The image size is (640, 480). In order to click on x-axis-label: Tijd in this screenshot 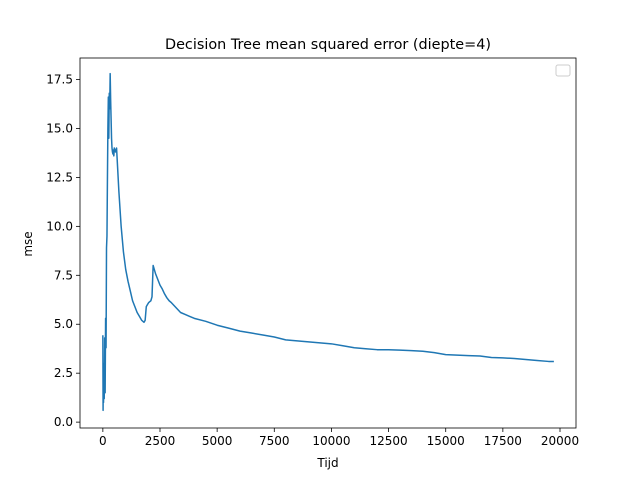, I will do `click(327, 463)`.